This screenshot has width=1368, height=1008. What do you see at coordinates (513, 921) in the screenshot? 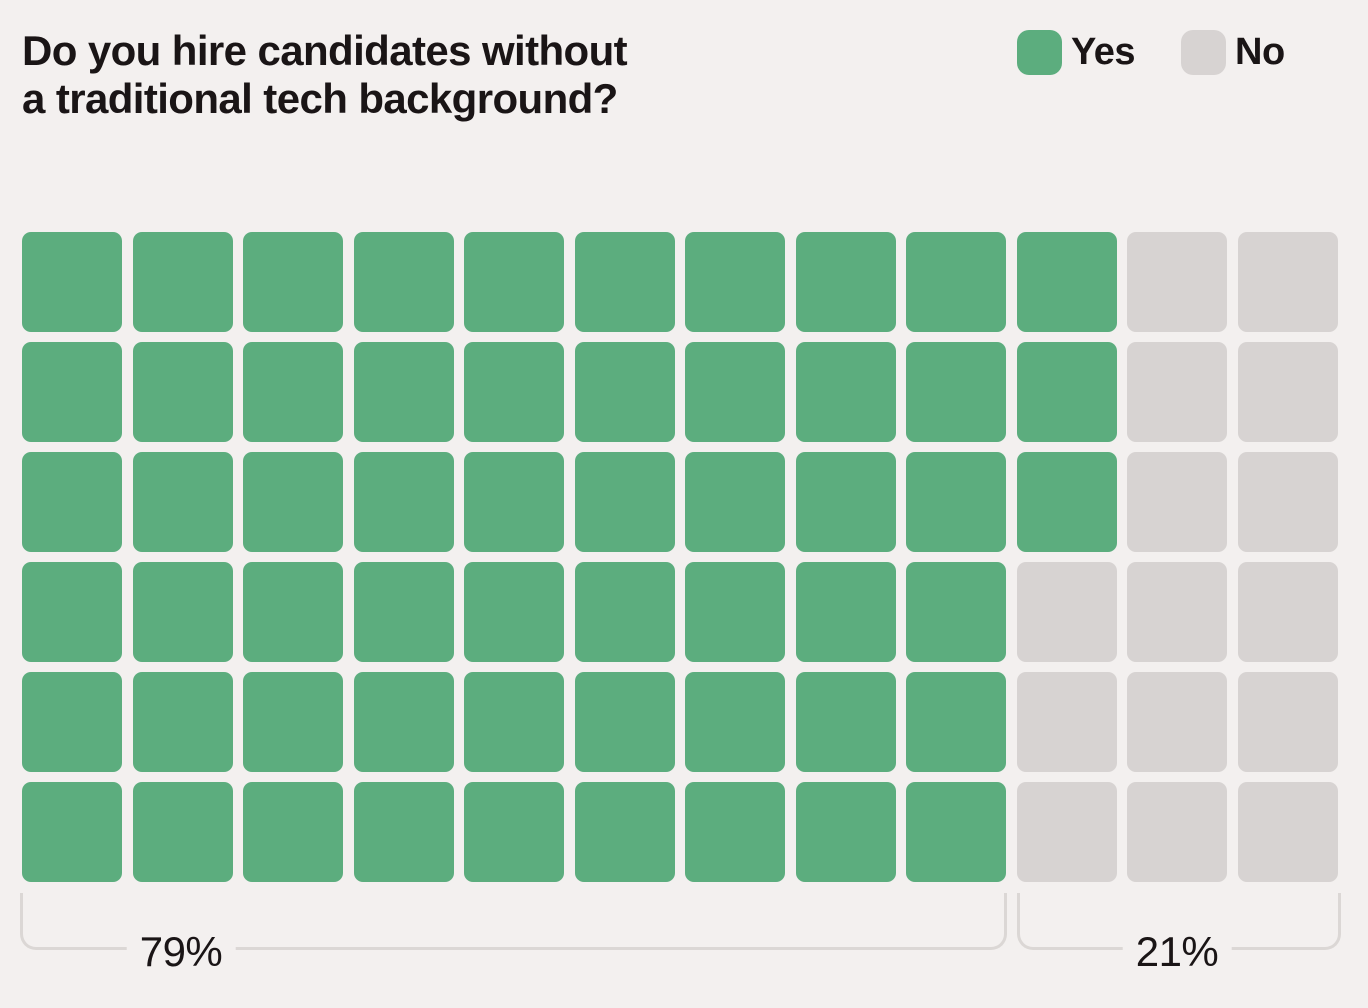
I see `bracket-yes` at bounding box center [513, 921].